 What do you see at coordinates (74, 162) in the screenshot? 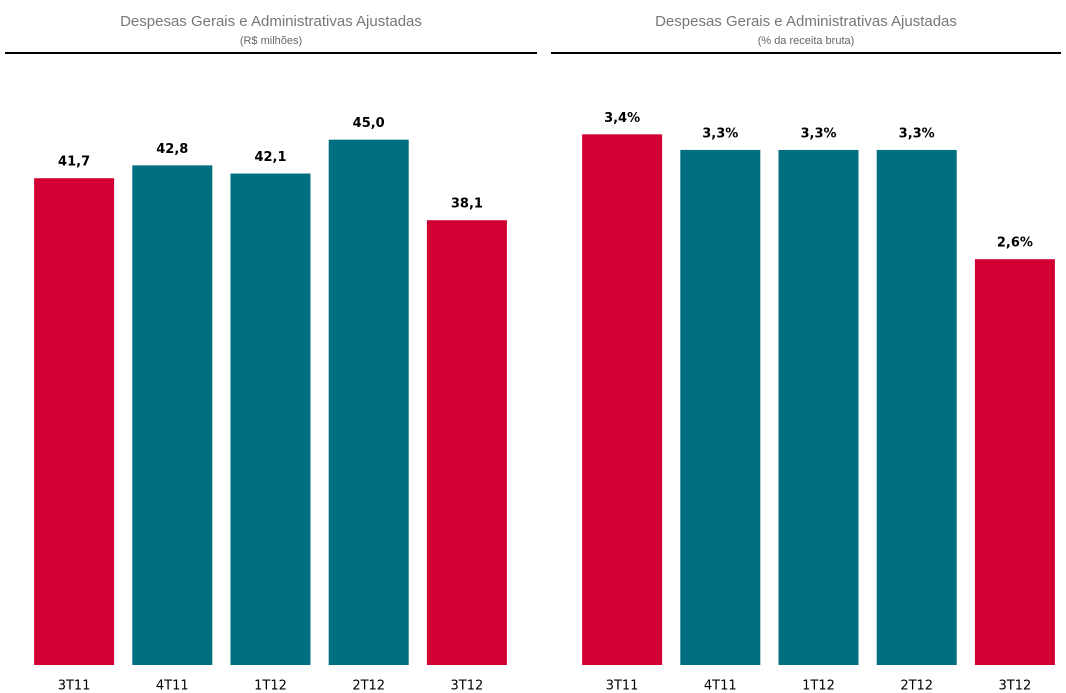
I see `value-label: 41,7` at bounding box center [74, 162].